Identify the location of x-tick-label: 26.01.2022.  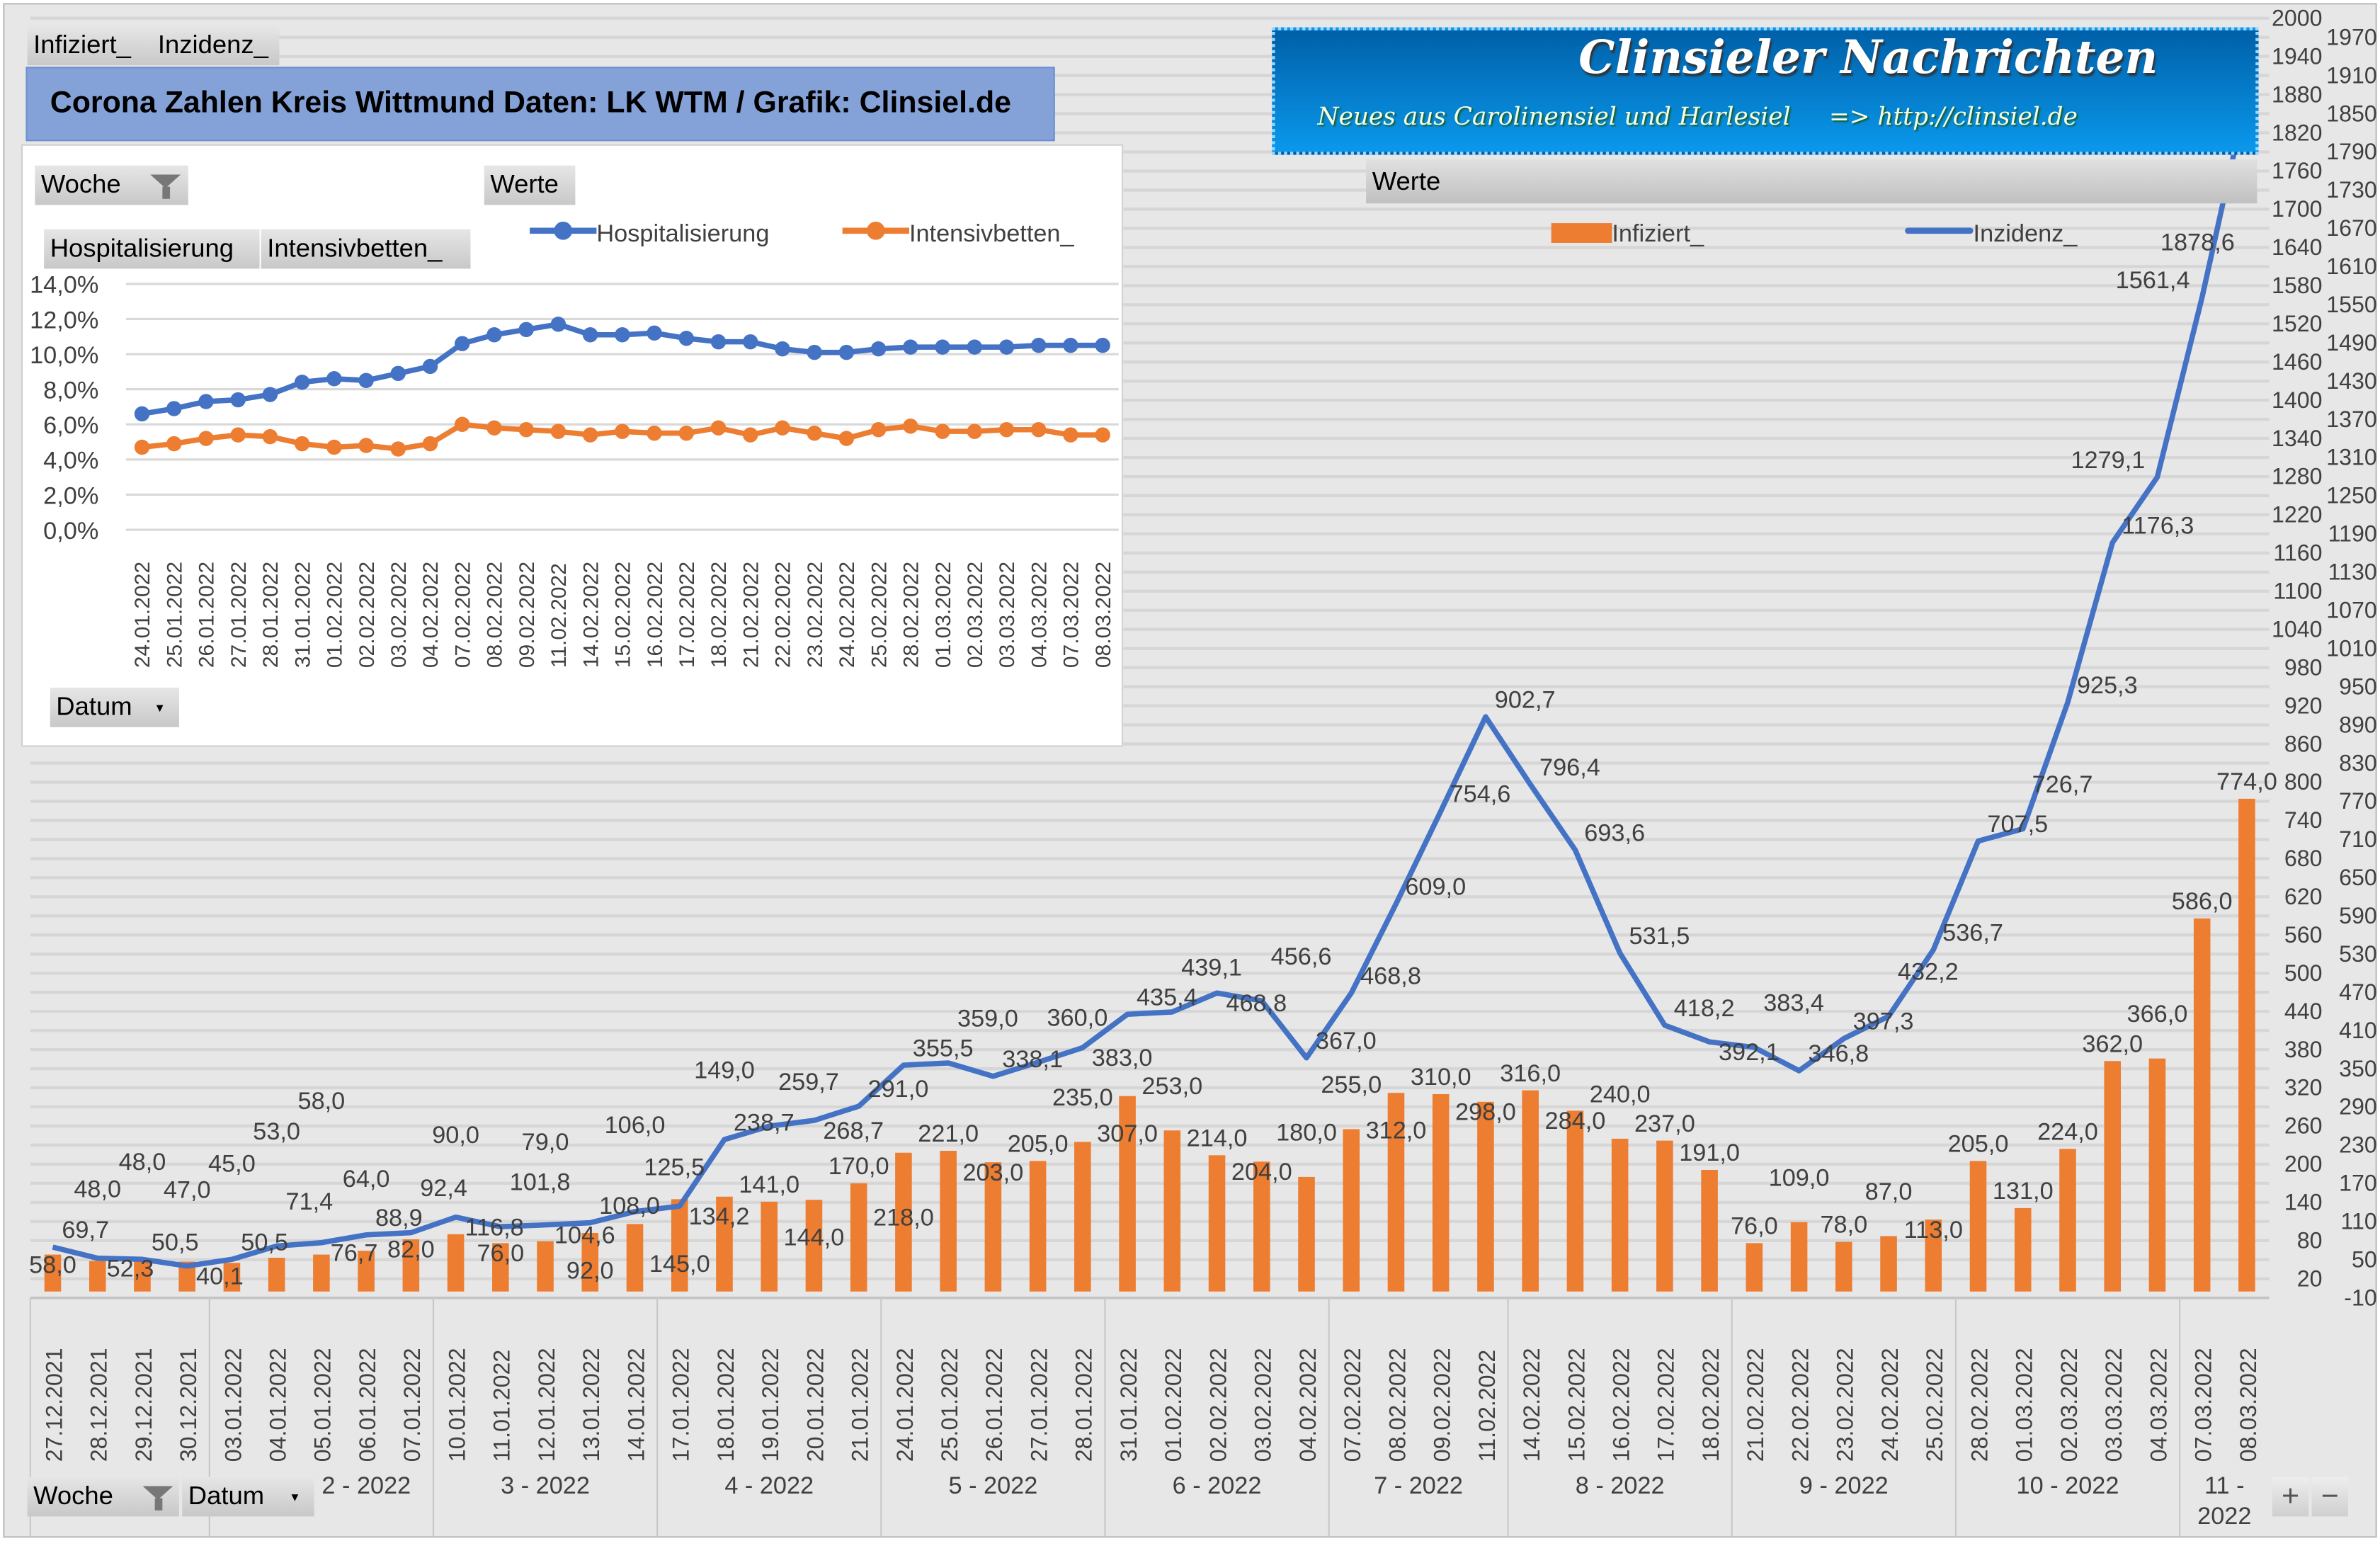
(994, 1405).